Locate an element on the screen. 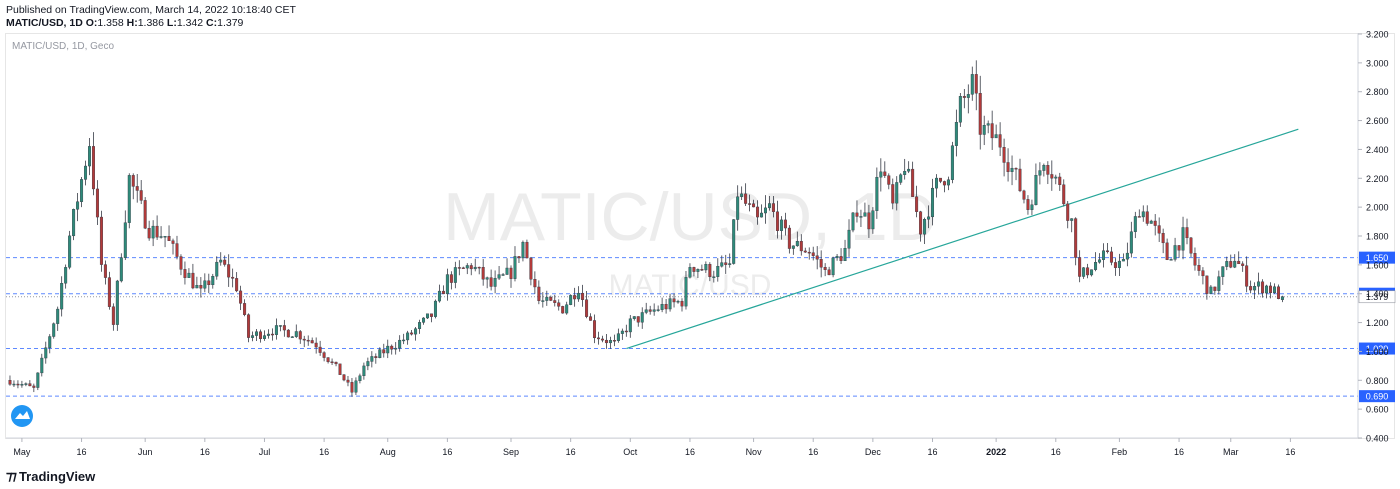 The width and height of the screenshot is (1400, 489). y-tick-label: 2.800 is located at coordinates (1377, 92).